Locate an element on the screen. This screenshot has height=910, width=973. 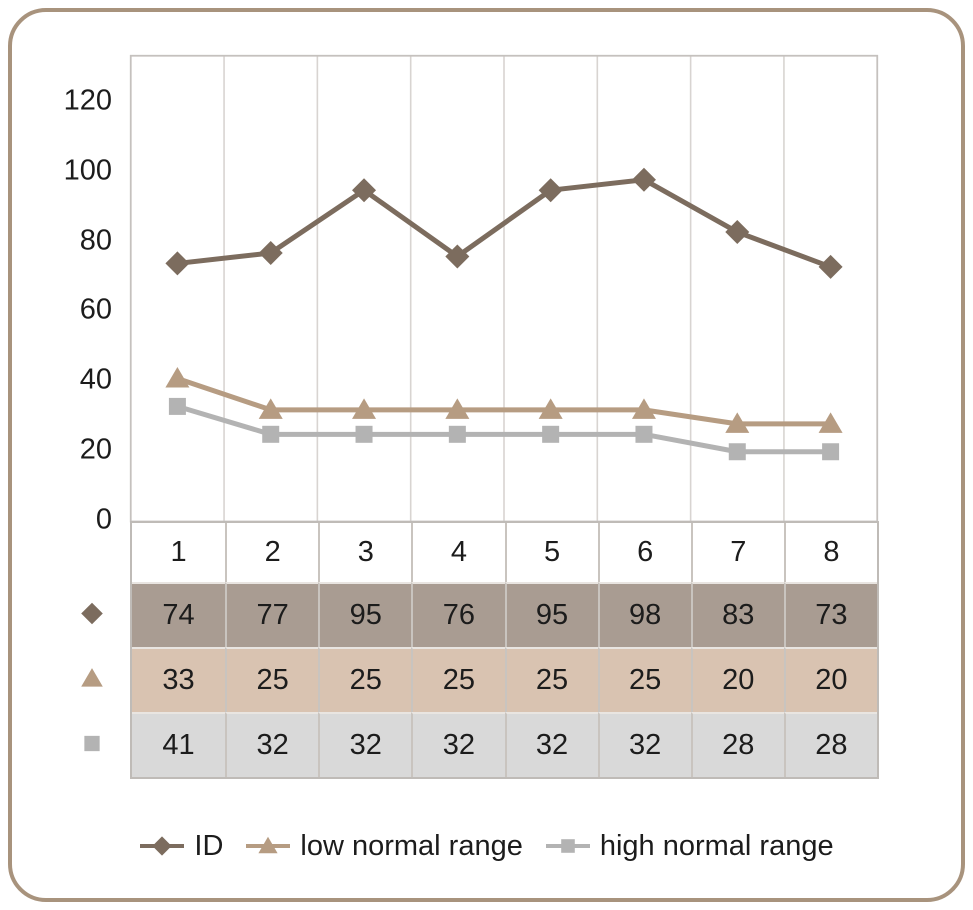
legend-item: high normal range is located at coordinates (689, 846).